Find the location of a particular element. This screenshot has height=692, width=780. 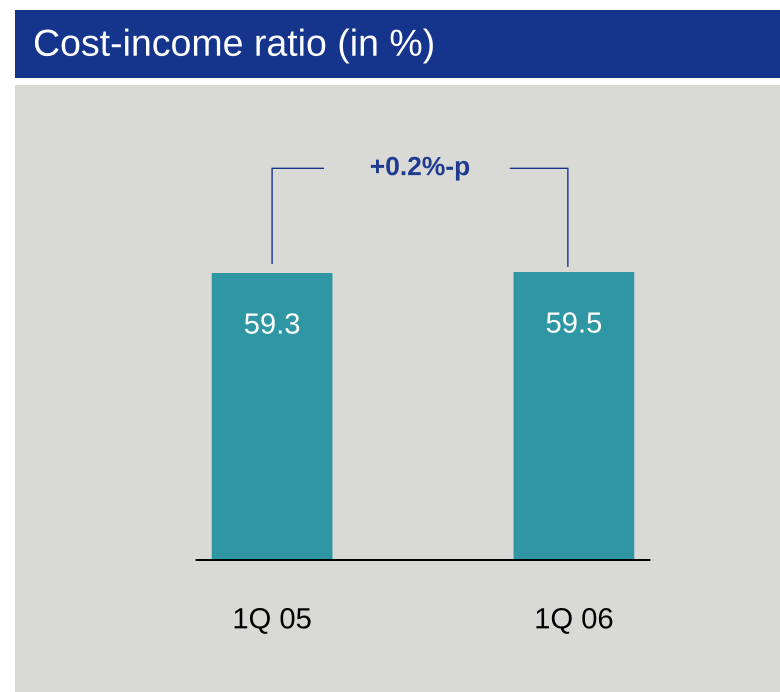

x-tick-label: 1Q 06 is located at coordinates (574, 621).